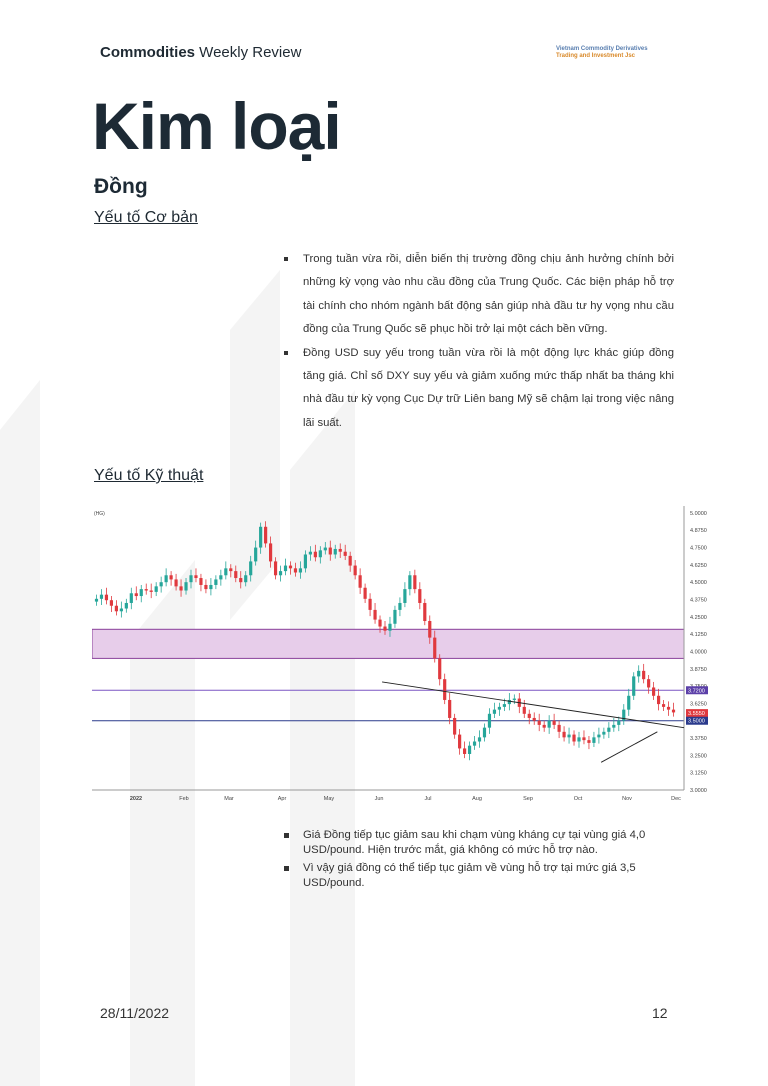  I want to click on x-tick-label: Apr, so click(282, 799).